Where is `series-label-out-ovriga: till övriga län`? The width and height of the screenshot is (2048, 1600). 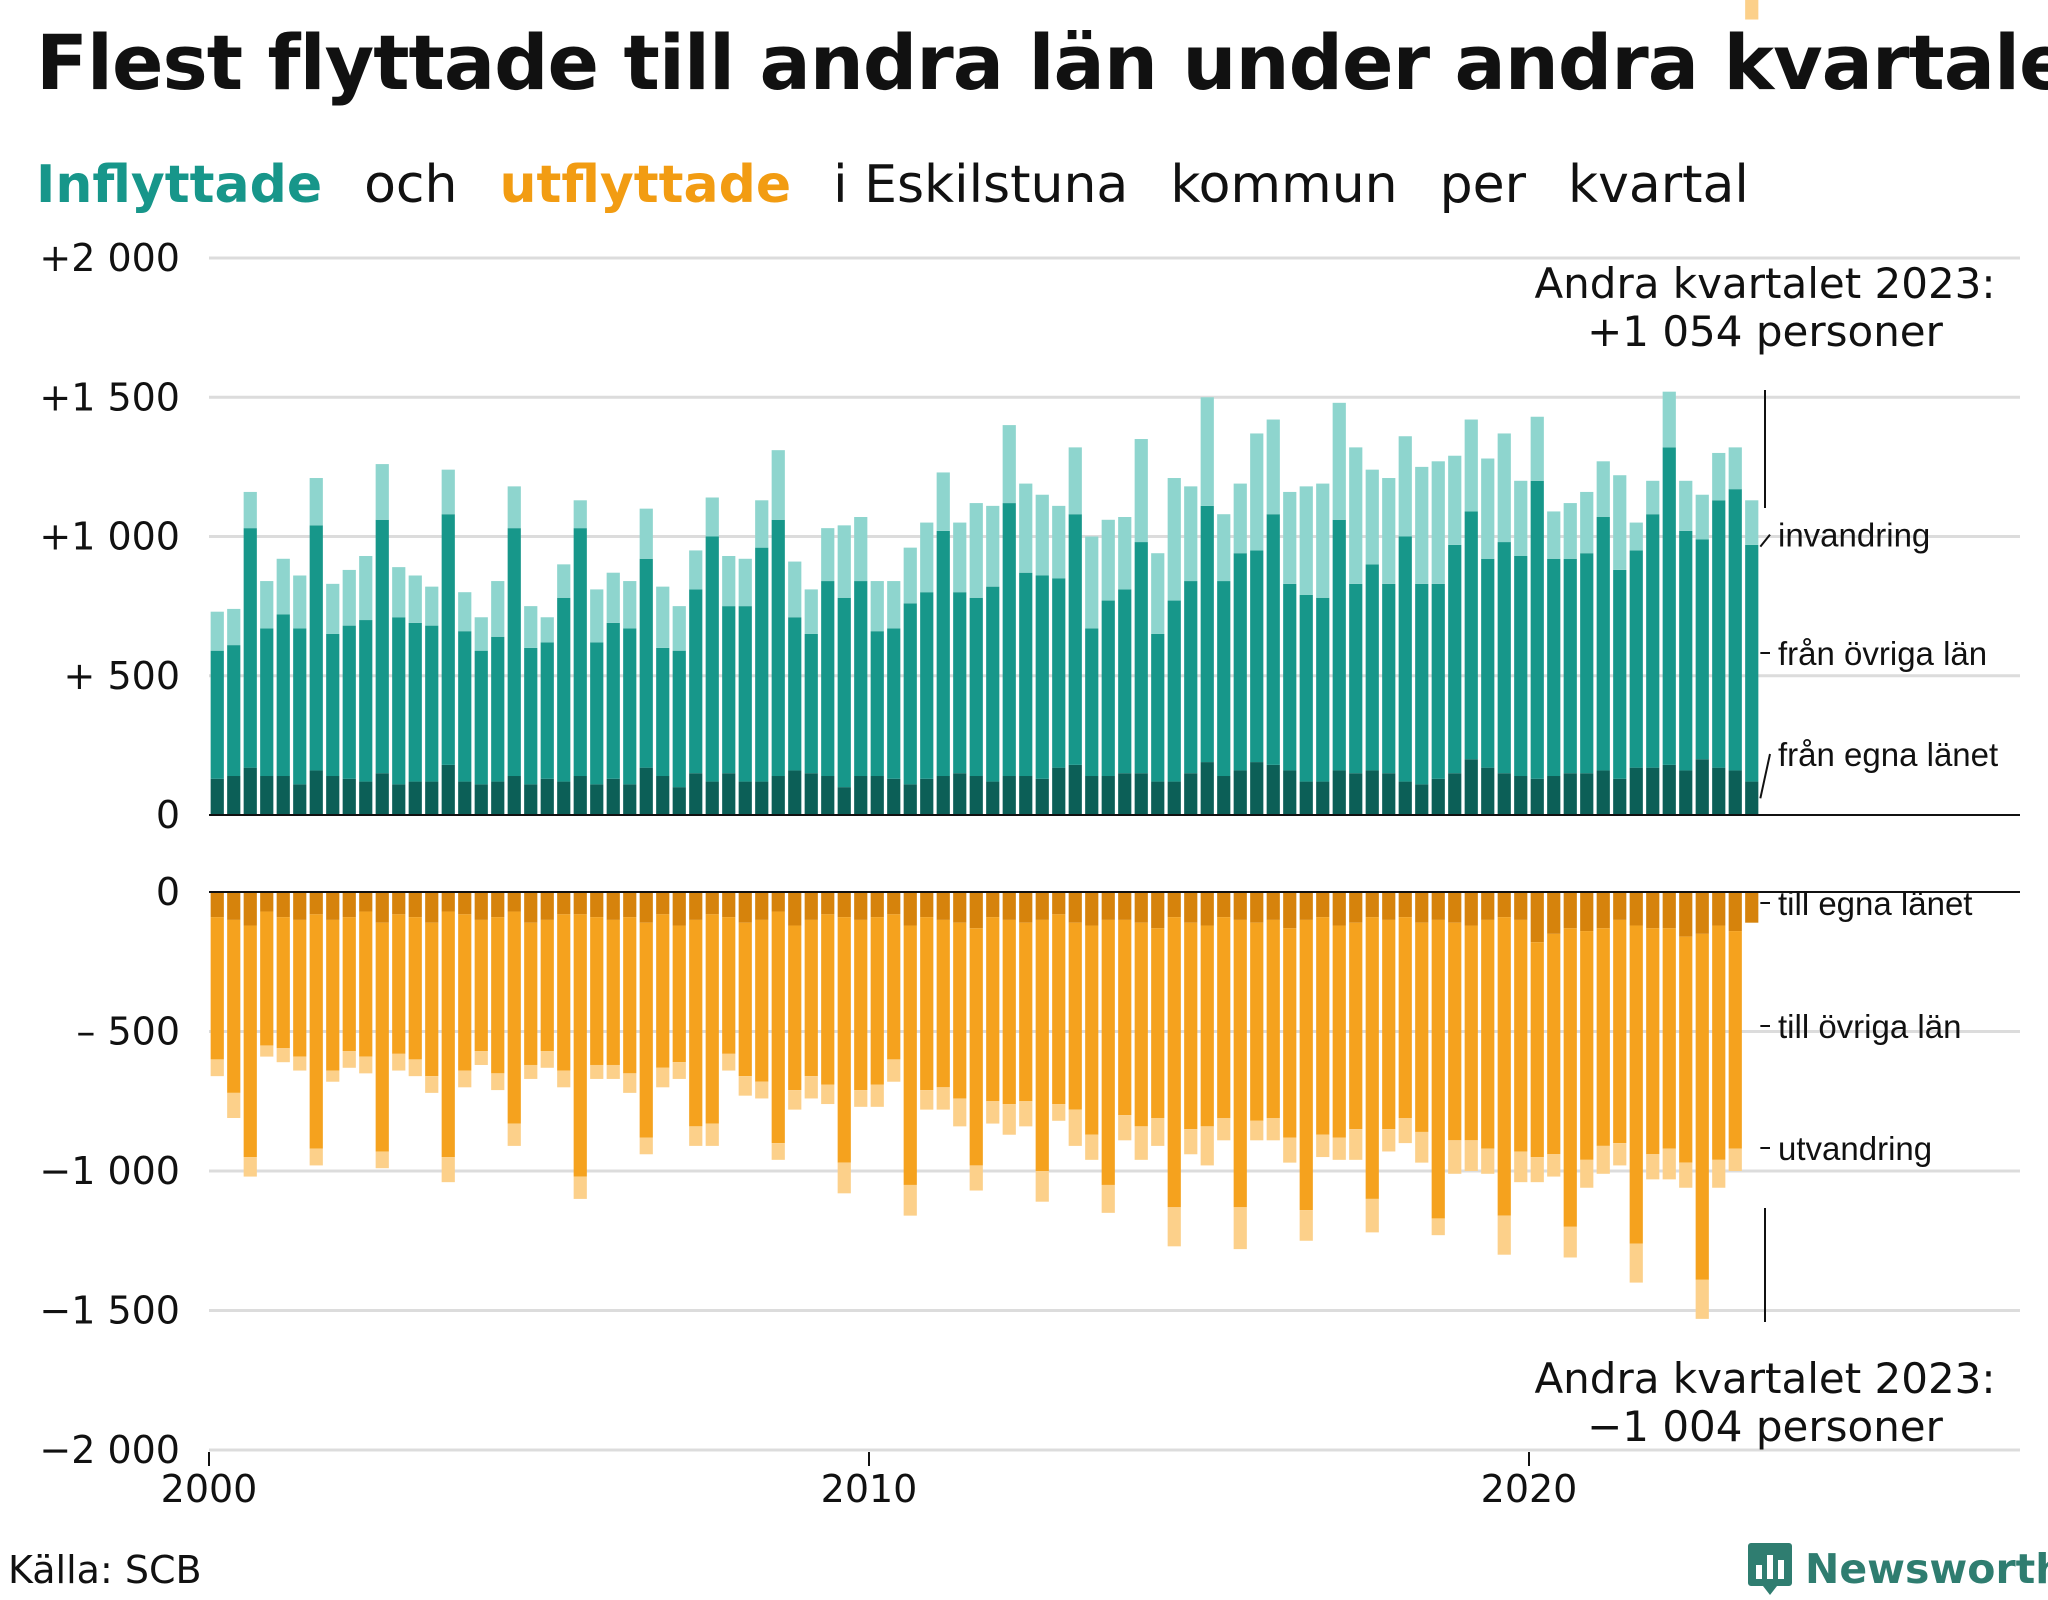 series-label-out-ovriga: till övriga län is located at coordinates (1869, 1026).